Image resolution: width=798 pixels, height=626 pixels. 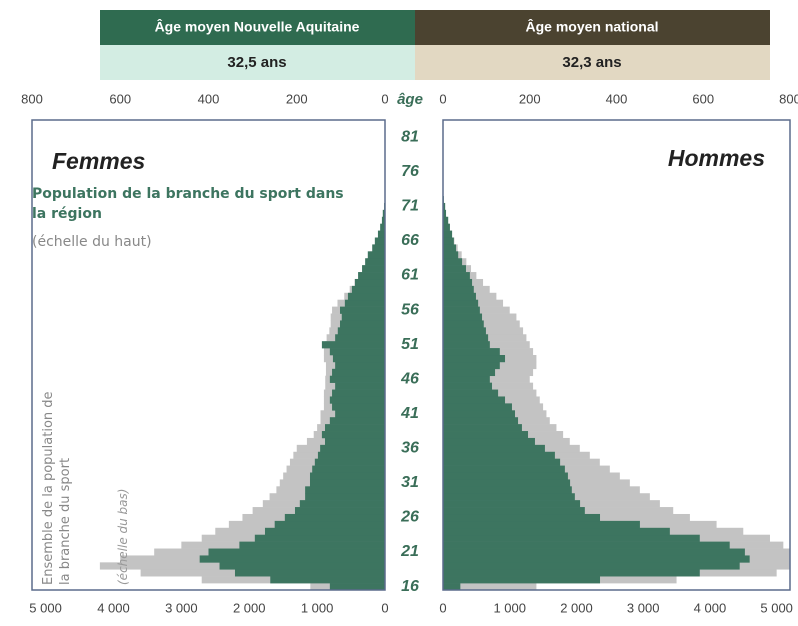 What do you see at coordinates (98, 161) in the screenshot?
I see `panel-title: Femmes` at bounding box center [98, 161].